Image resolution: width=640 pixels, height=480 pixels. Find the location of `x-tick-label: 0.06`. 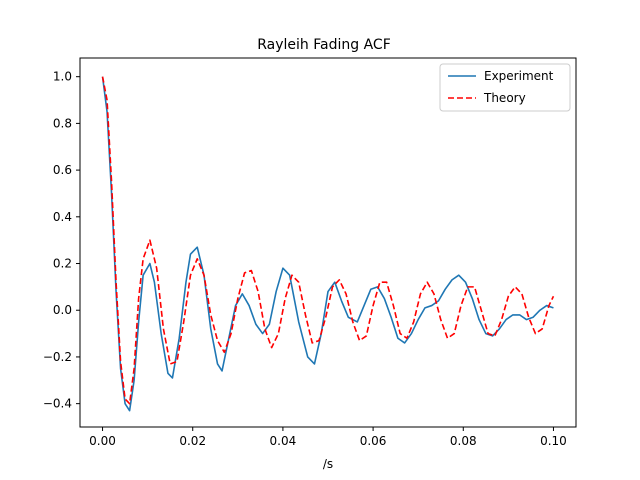

x-tick-label: 0.06 is located at coordinates (373, 441).